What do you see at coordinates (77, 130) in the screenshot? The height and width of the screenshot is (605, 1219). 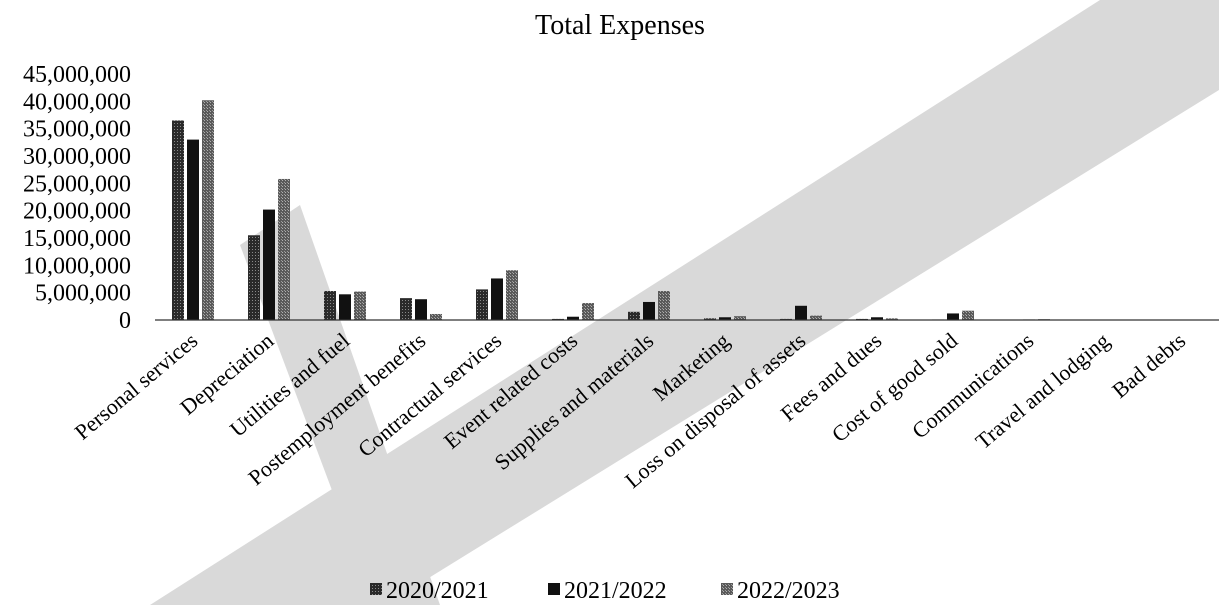 I see `y-tick-label: 35,000,000` at bounding box center [77, 130].